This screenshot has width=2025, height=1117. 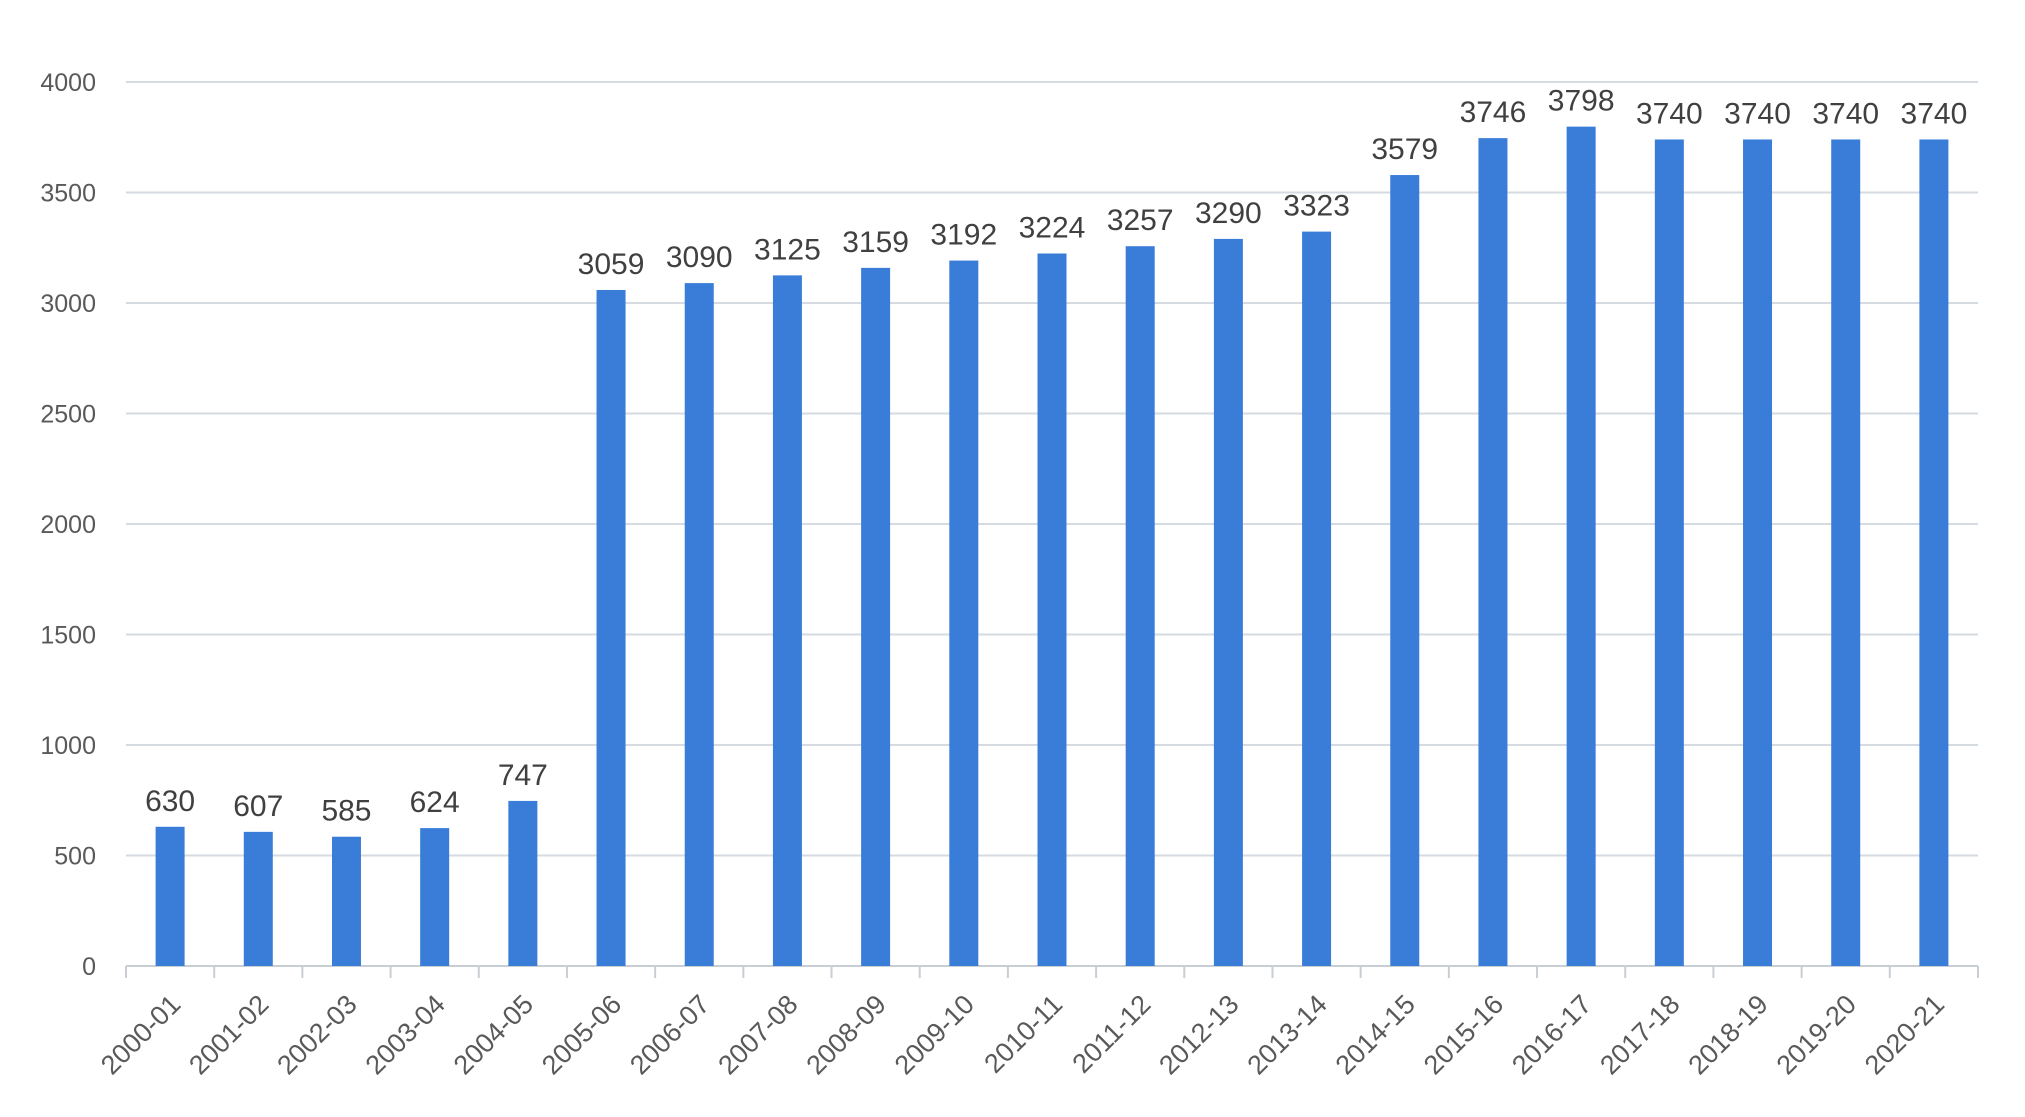 What do you see at coordinates (875, 242) in the screenshot?
I see `data-label: 3159` at bounding box center [875, 242].